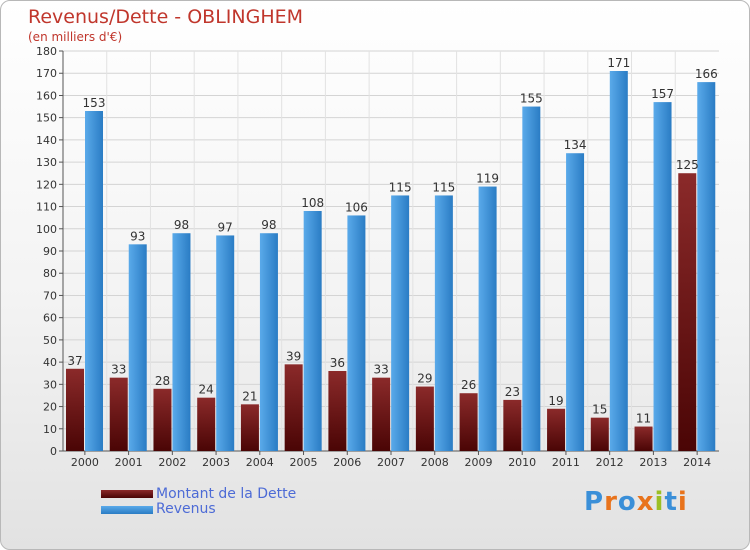 The height and width of the screenshot is (550, 750). What do you see at coordinates (611, 502) in the screenshot?
I see `logo-letter: r` at bounding box center [611, 502].